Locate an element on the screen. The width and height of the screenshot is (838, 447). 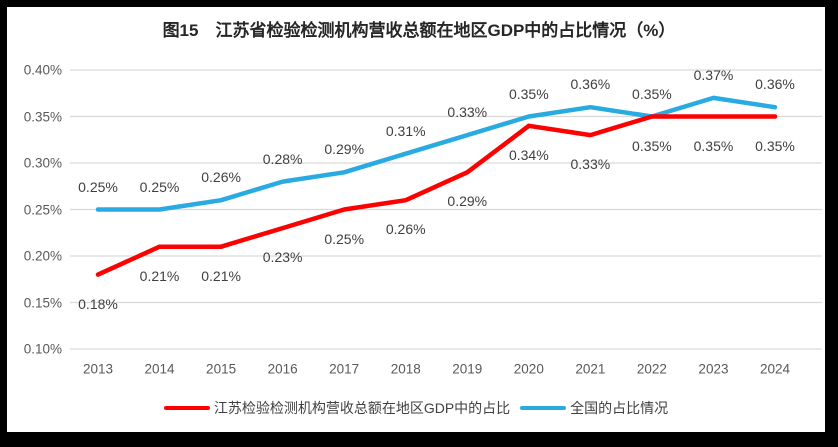
data-label: 0.34% is located at coordinates (528, 154).